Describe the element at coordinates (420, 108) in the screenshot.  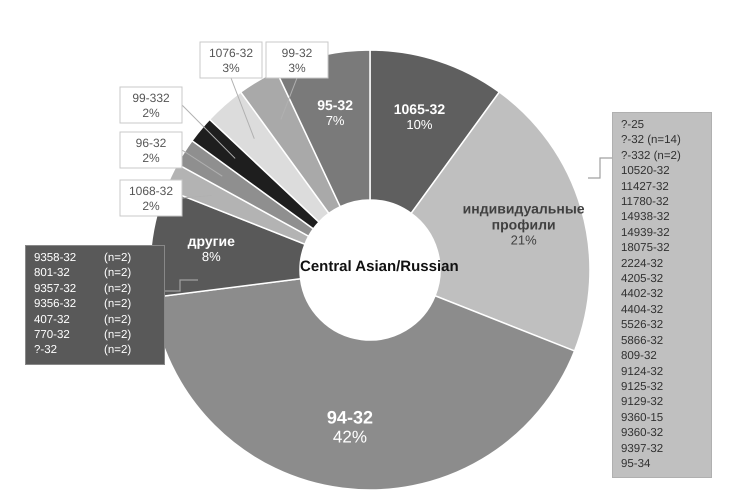
I see `slice-label: 1065-32` at that location.